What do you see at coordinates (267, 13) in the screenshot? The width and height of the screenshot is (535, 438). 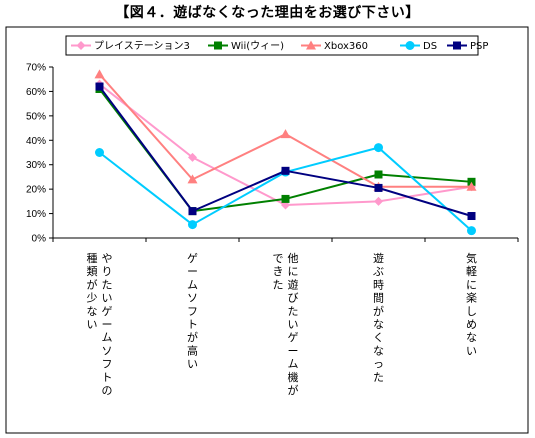 I see `page-title: 【図４．遊ばなくなった理由をお選び下さい】` at bounding box center [267, 13].